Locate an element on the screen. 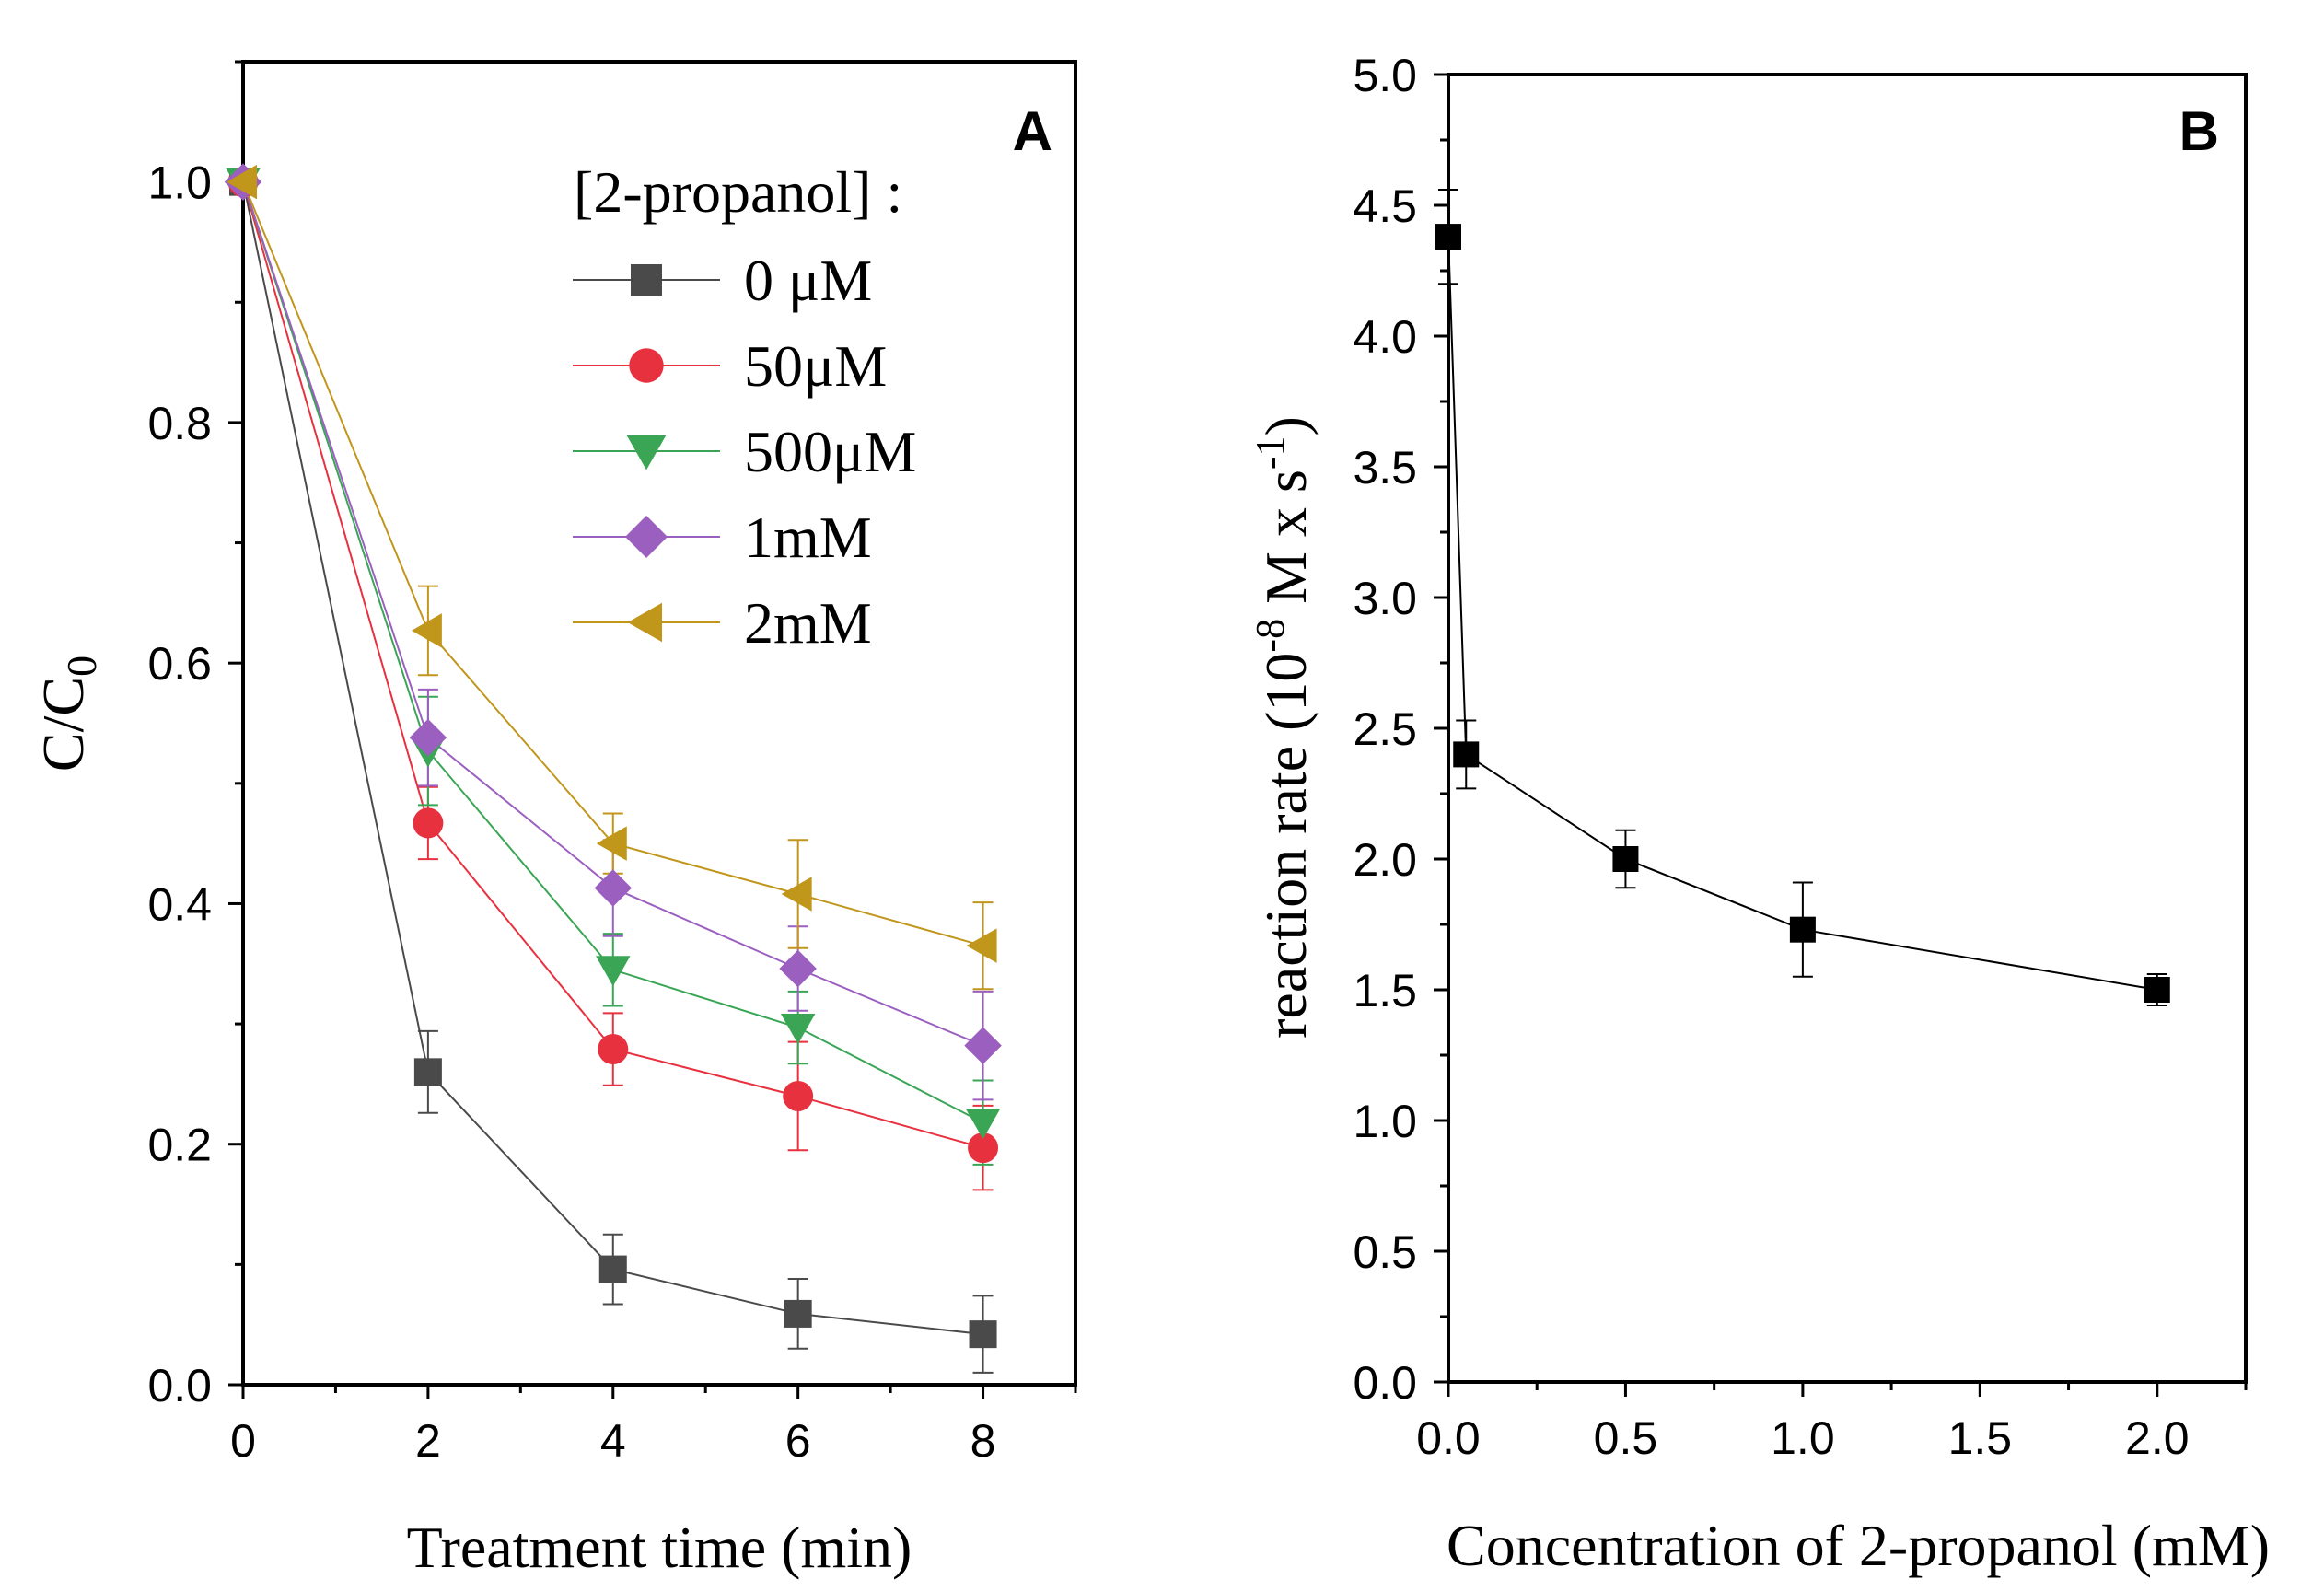 This screenshot has height=1591, width=2324. x-tick-label: 8 is located at coordinates (983, 1441).